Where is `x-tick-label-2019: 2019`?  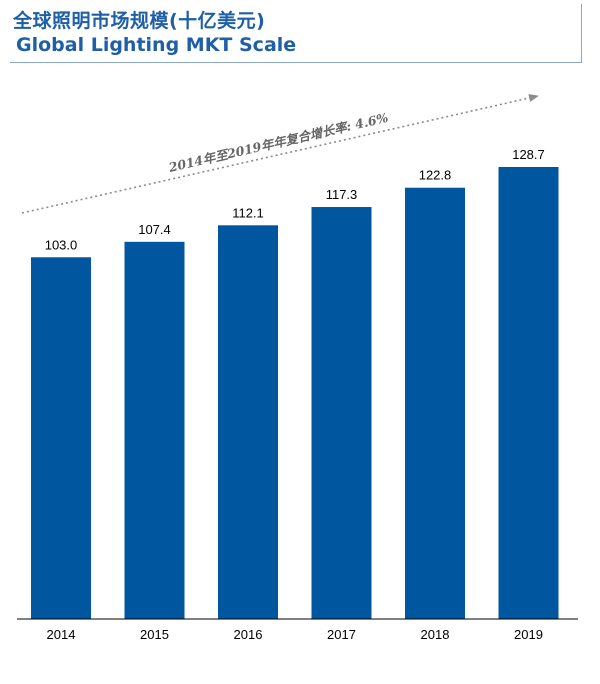
x-tick-label-2019: 2019 is located at coordinates (528, 634).